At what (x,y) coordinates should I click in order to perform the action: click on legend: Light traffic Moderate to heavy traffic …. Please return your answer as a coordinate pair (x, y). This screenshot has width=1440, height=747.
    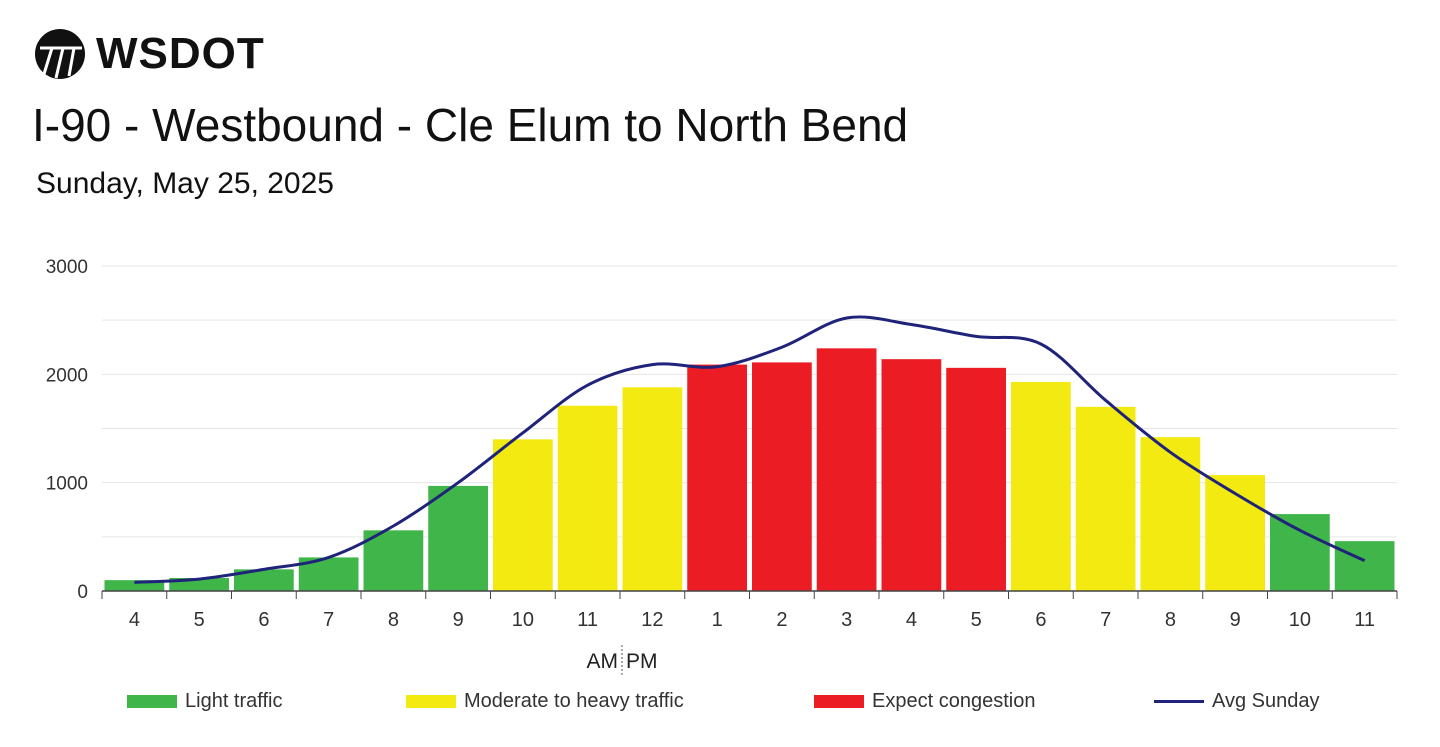
    Looking at the image, I should click on (720, 705).